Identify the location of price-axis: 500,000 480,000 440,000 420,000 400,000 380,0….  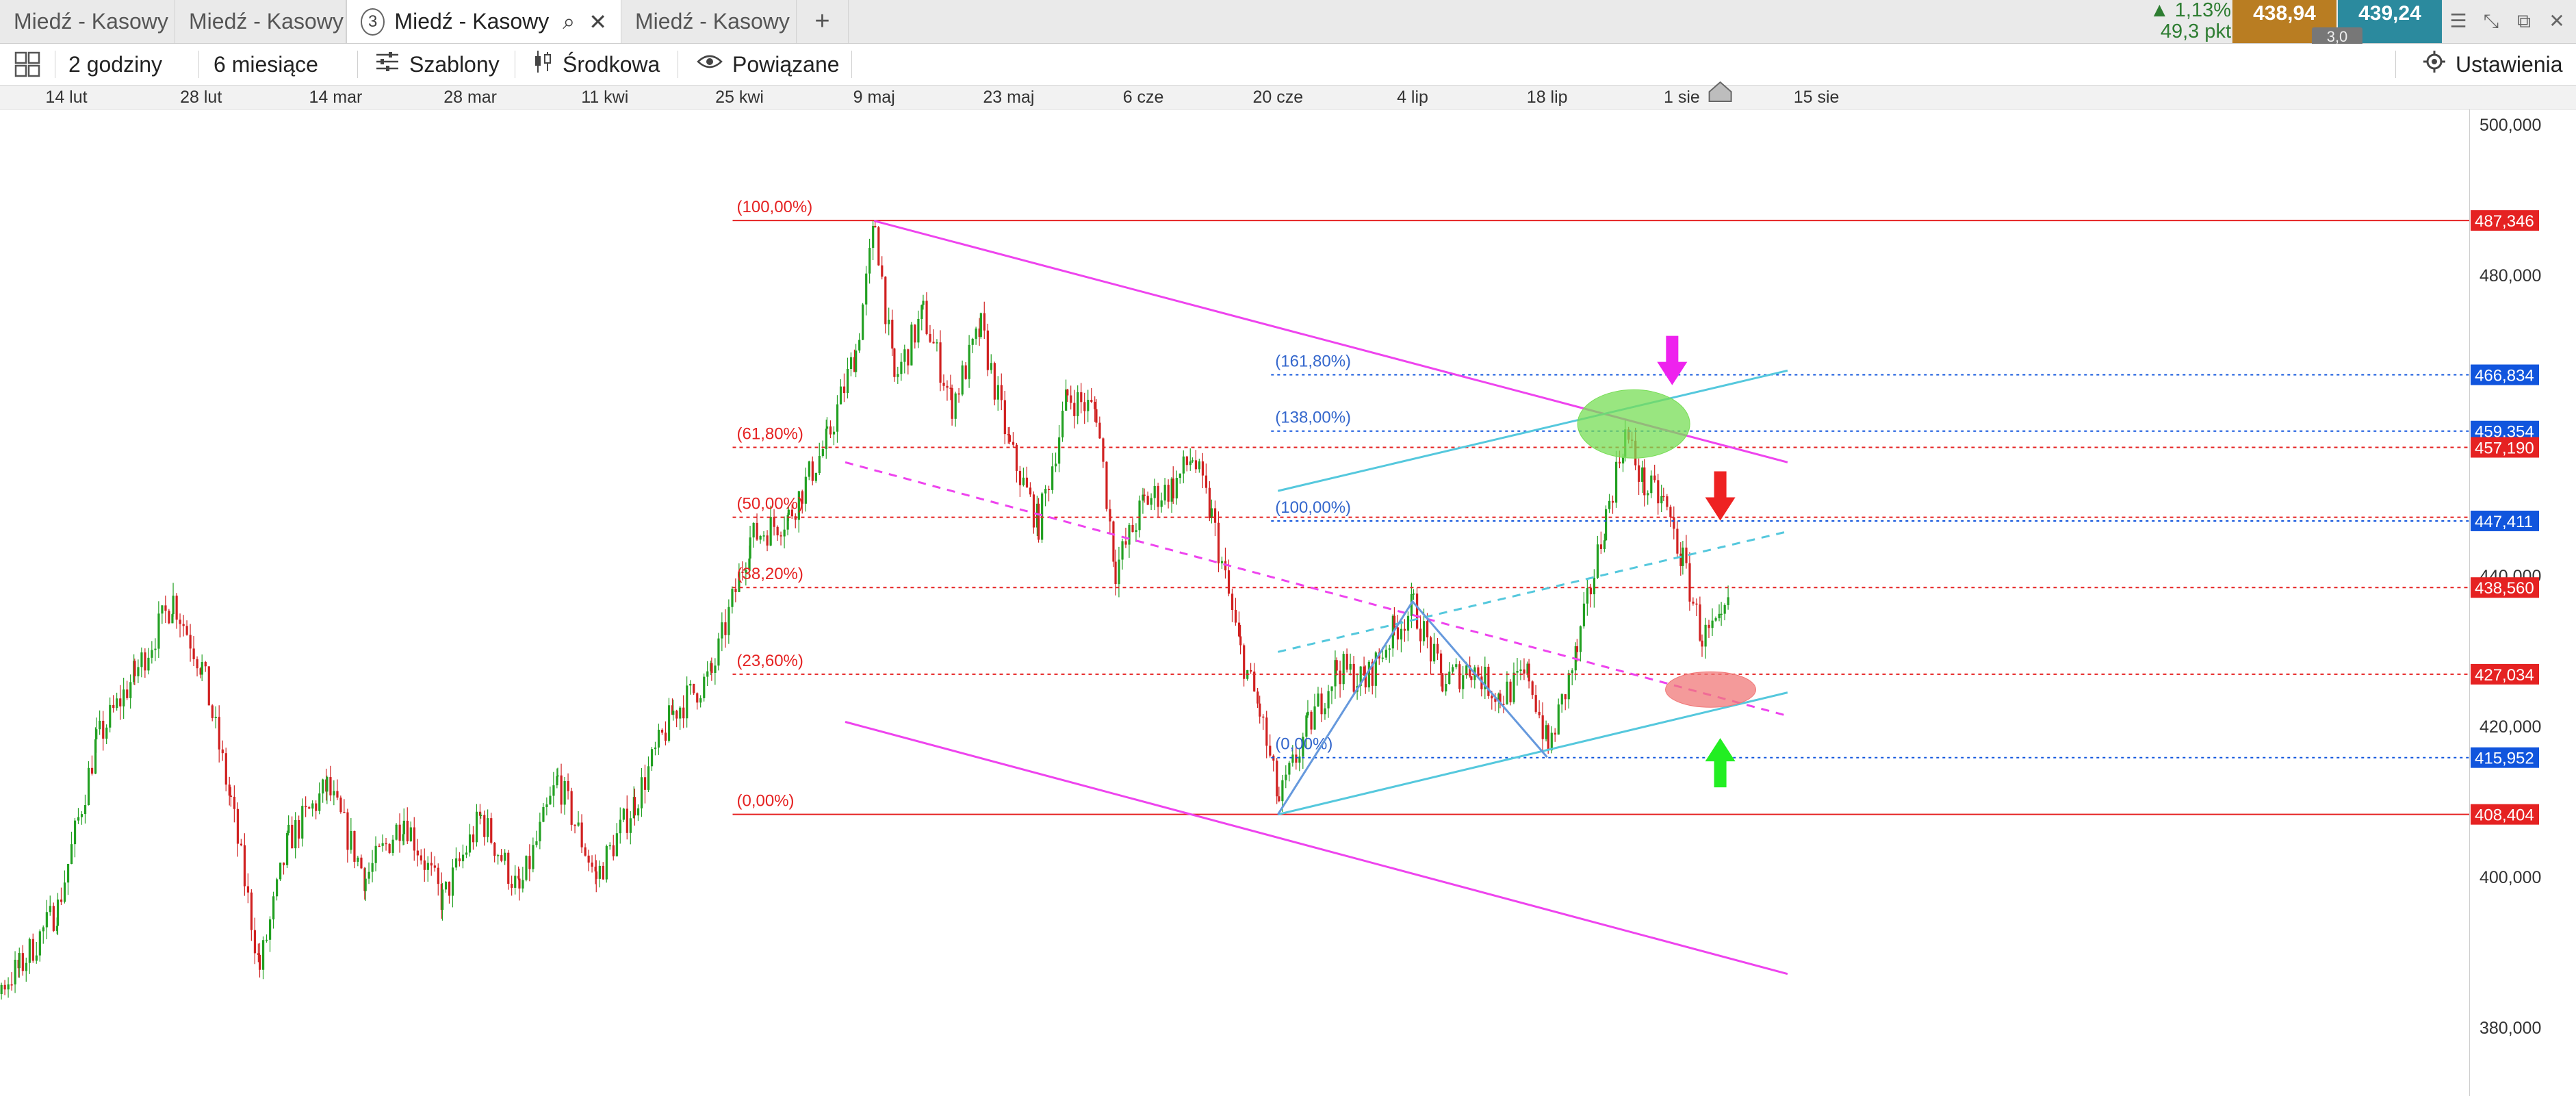
(2522, 603).